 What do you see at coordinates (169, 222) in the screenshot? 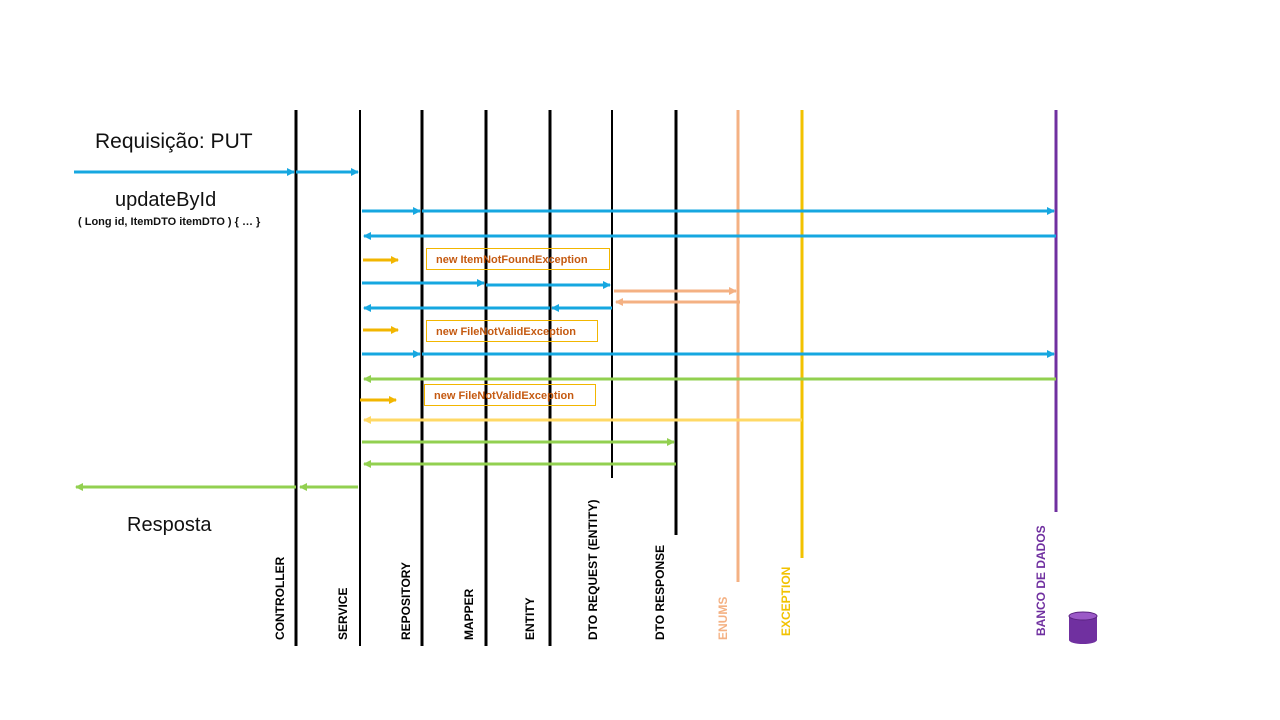
I see `method-signature: ( Long id, ItemDTO itemDTO ) { … }` at bounding box center [169, 222].